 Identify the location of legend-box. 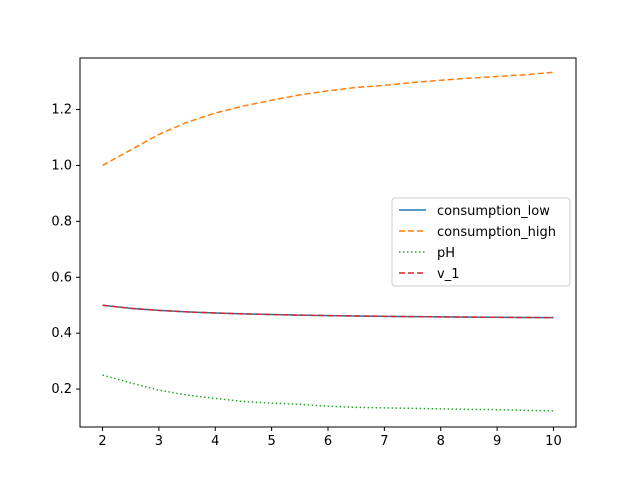
(481, 242).